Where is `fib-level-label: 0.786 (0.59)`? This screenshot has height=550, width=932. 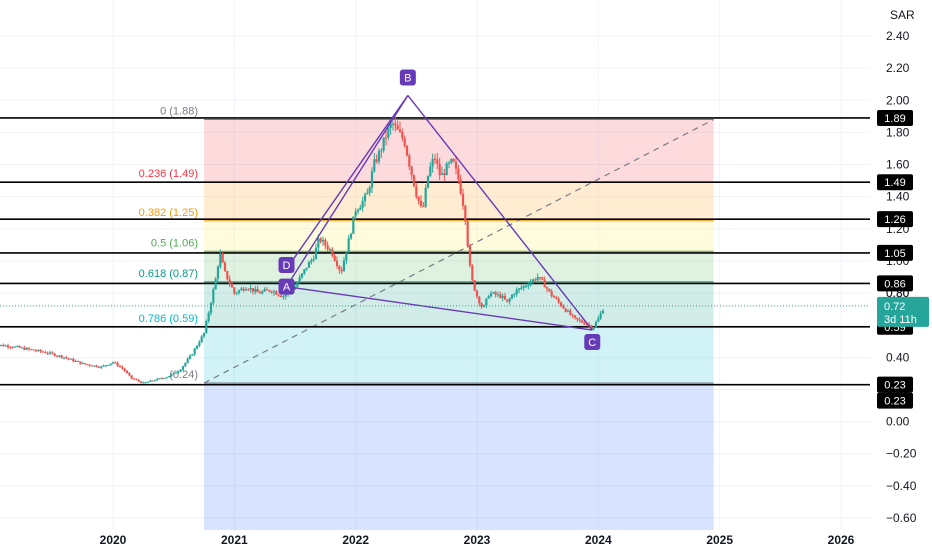 fib-level-label: 0.786 (0.59) is located at coordinates (168, 319).